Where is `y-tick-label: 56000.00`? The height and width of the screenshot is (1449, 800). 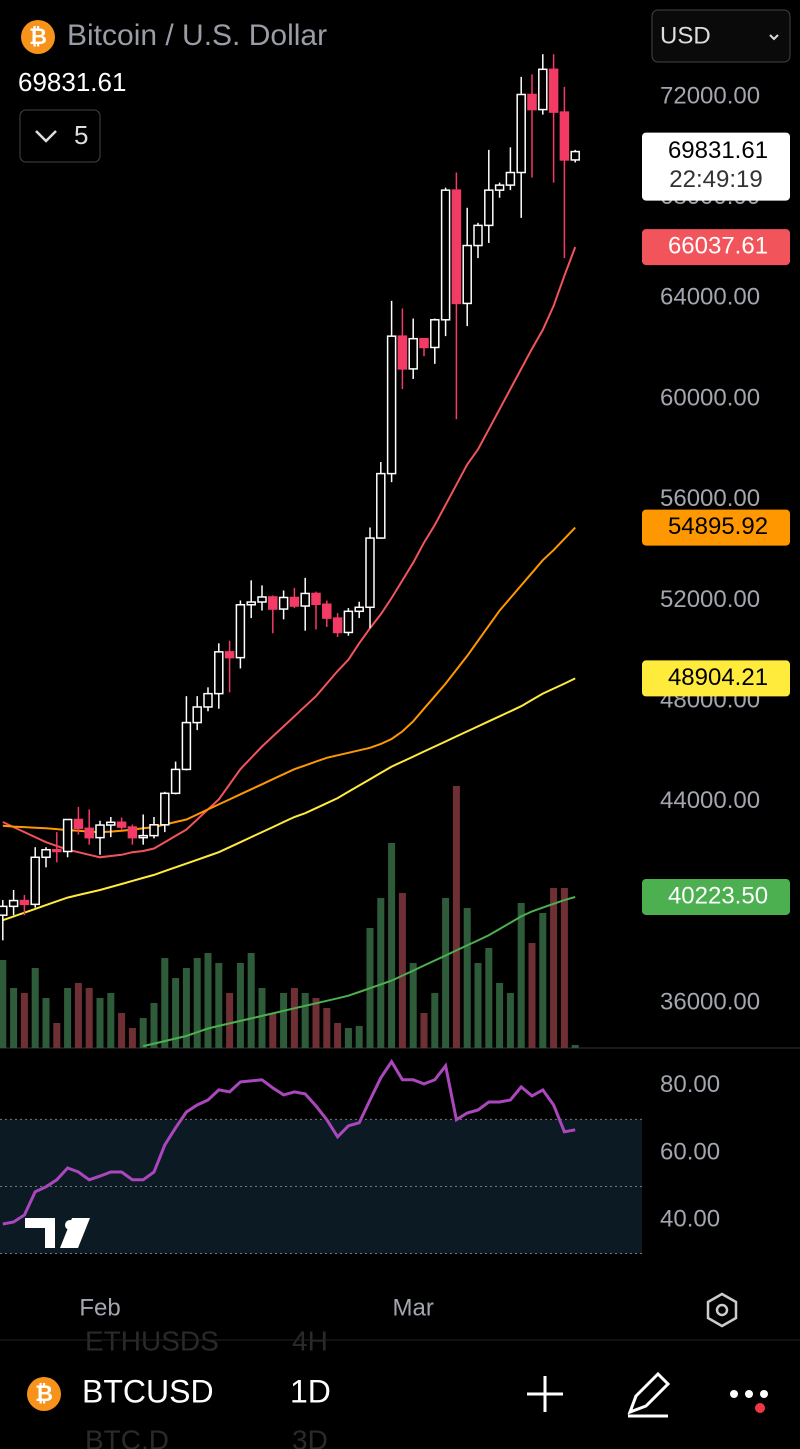
y-tick-label: 56000.00 is located at coordinates (710, 498).